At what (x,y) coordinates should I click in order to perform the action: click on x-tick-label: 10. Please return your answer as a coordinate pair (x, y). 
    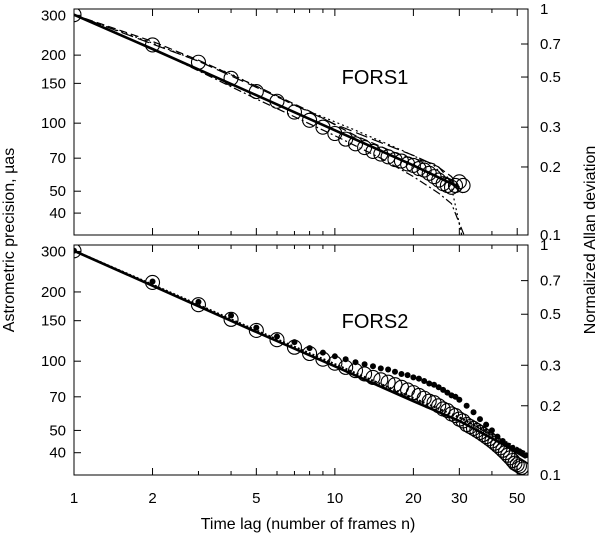
    Looking at the image, I should click on (335, 498).